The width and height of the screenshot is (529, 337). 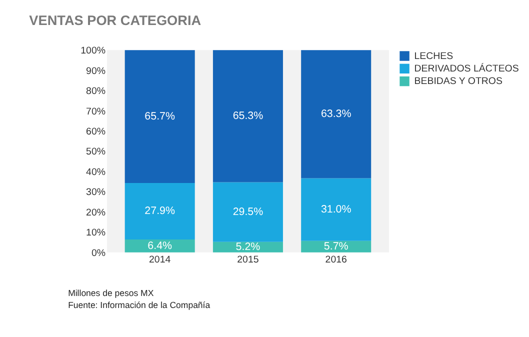 I want to click on data-label: 29.5%, so click(x=248, y=212).